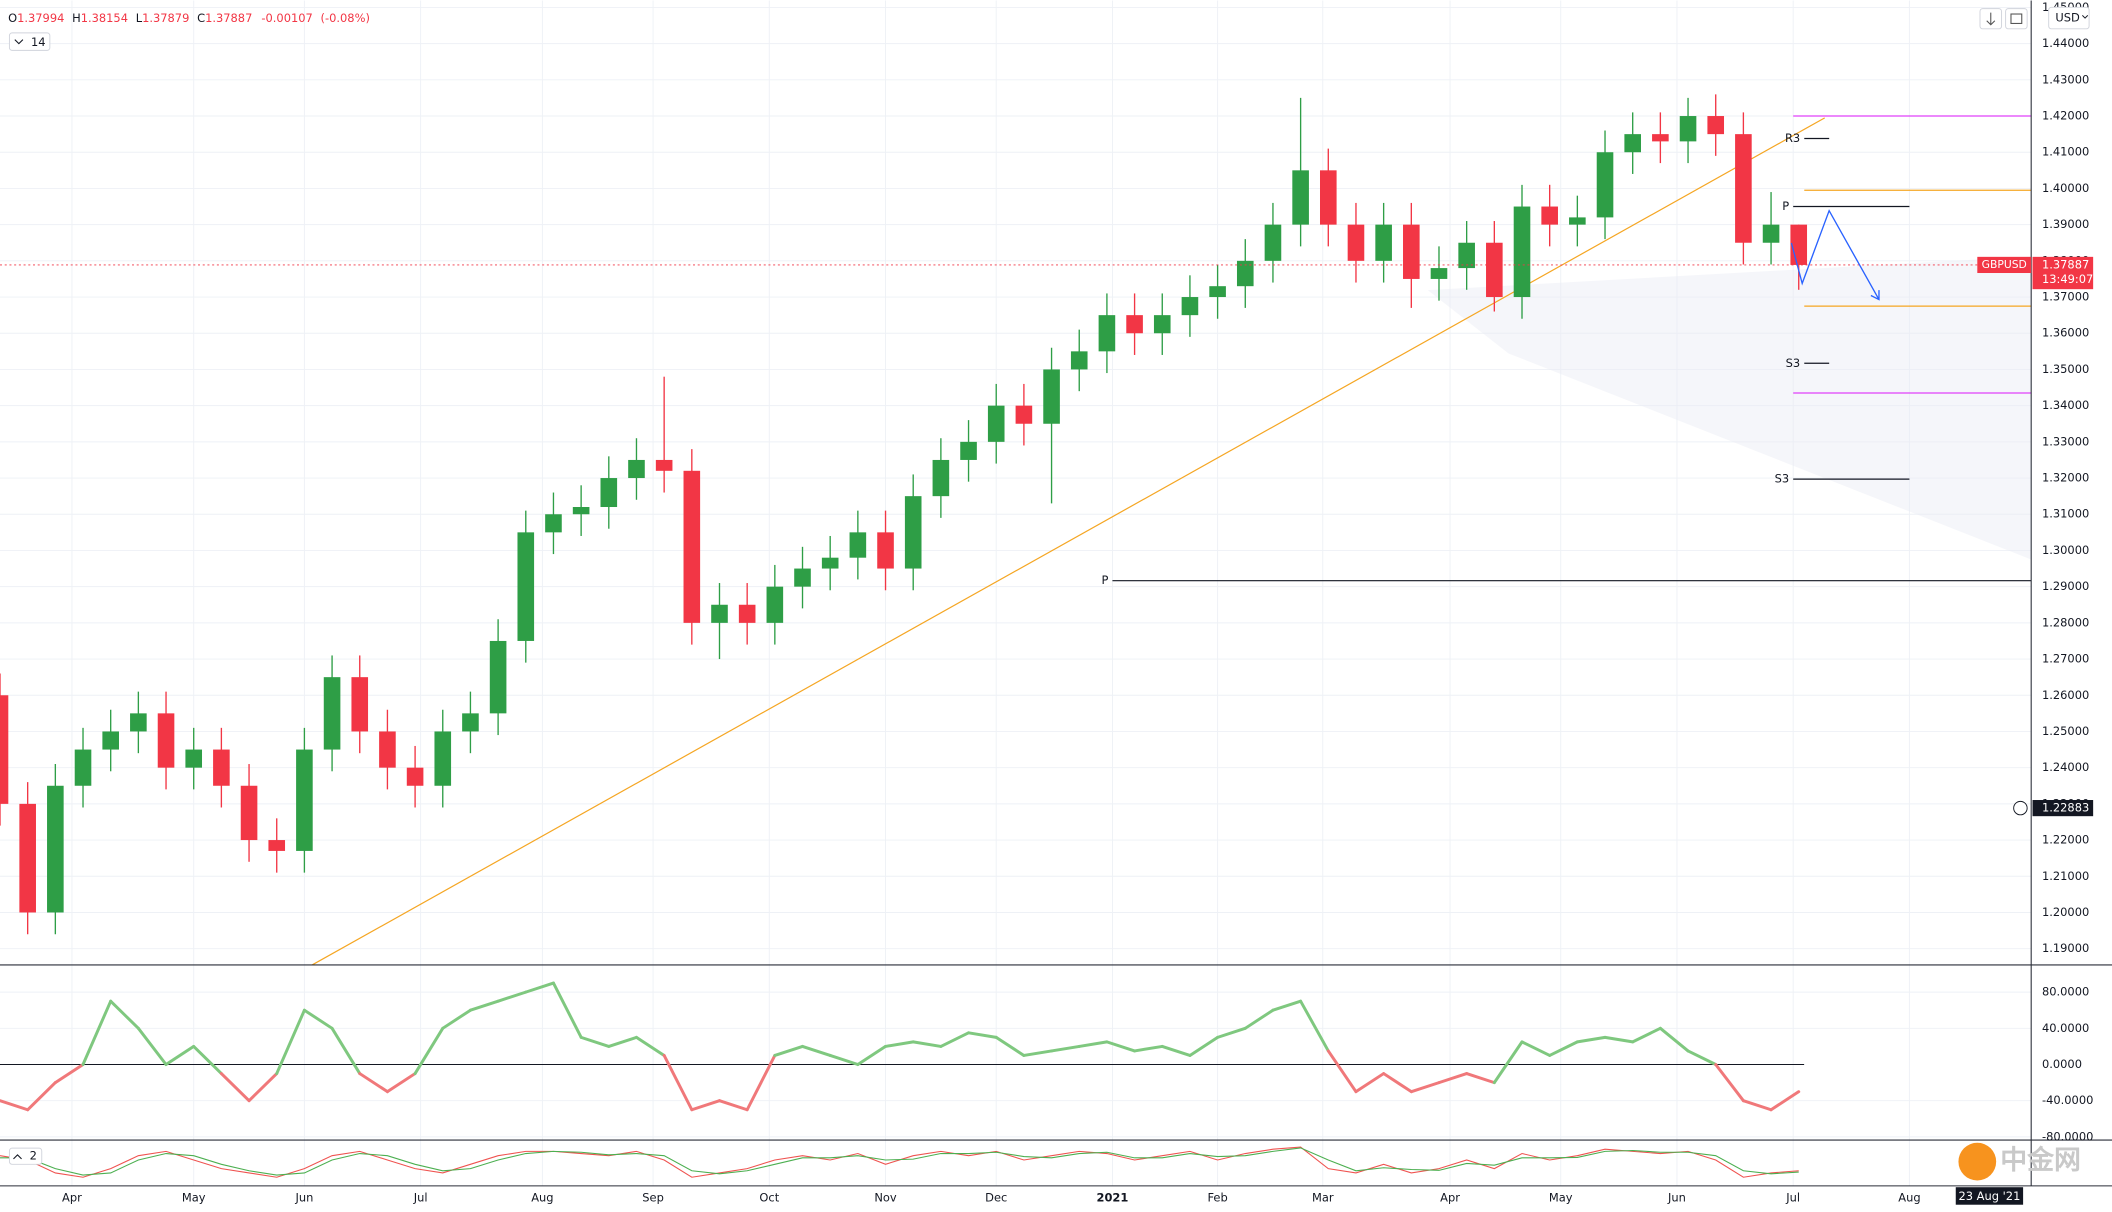  Describe the element at coordinates (542, 1197) in the screenshot. I see `x-tick-label: Aug` at that location.